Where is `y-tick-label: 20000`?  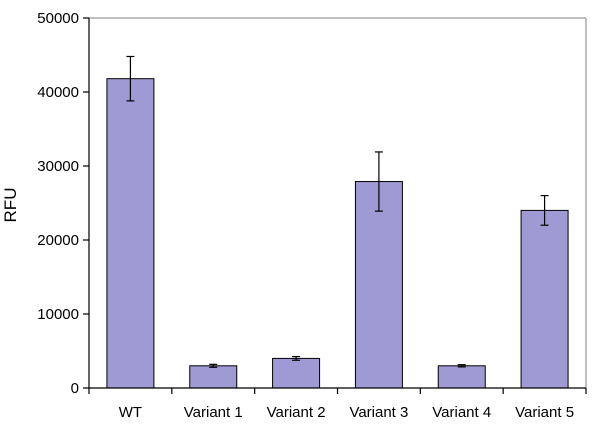
y-tick-label: 20000 is located at coordinates (58, 240).